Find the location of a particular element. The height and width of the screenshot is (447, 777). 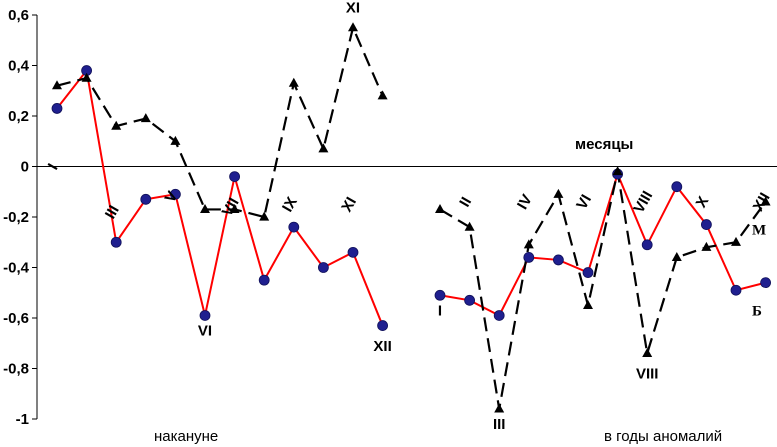

group-label-before: накануне is located at coordinates (186, 436).